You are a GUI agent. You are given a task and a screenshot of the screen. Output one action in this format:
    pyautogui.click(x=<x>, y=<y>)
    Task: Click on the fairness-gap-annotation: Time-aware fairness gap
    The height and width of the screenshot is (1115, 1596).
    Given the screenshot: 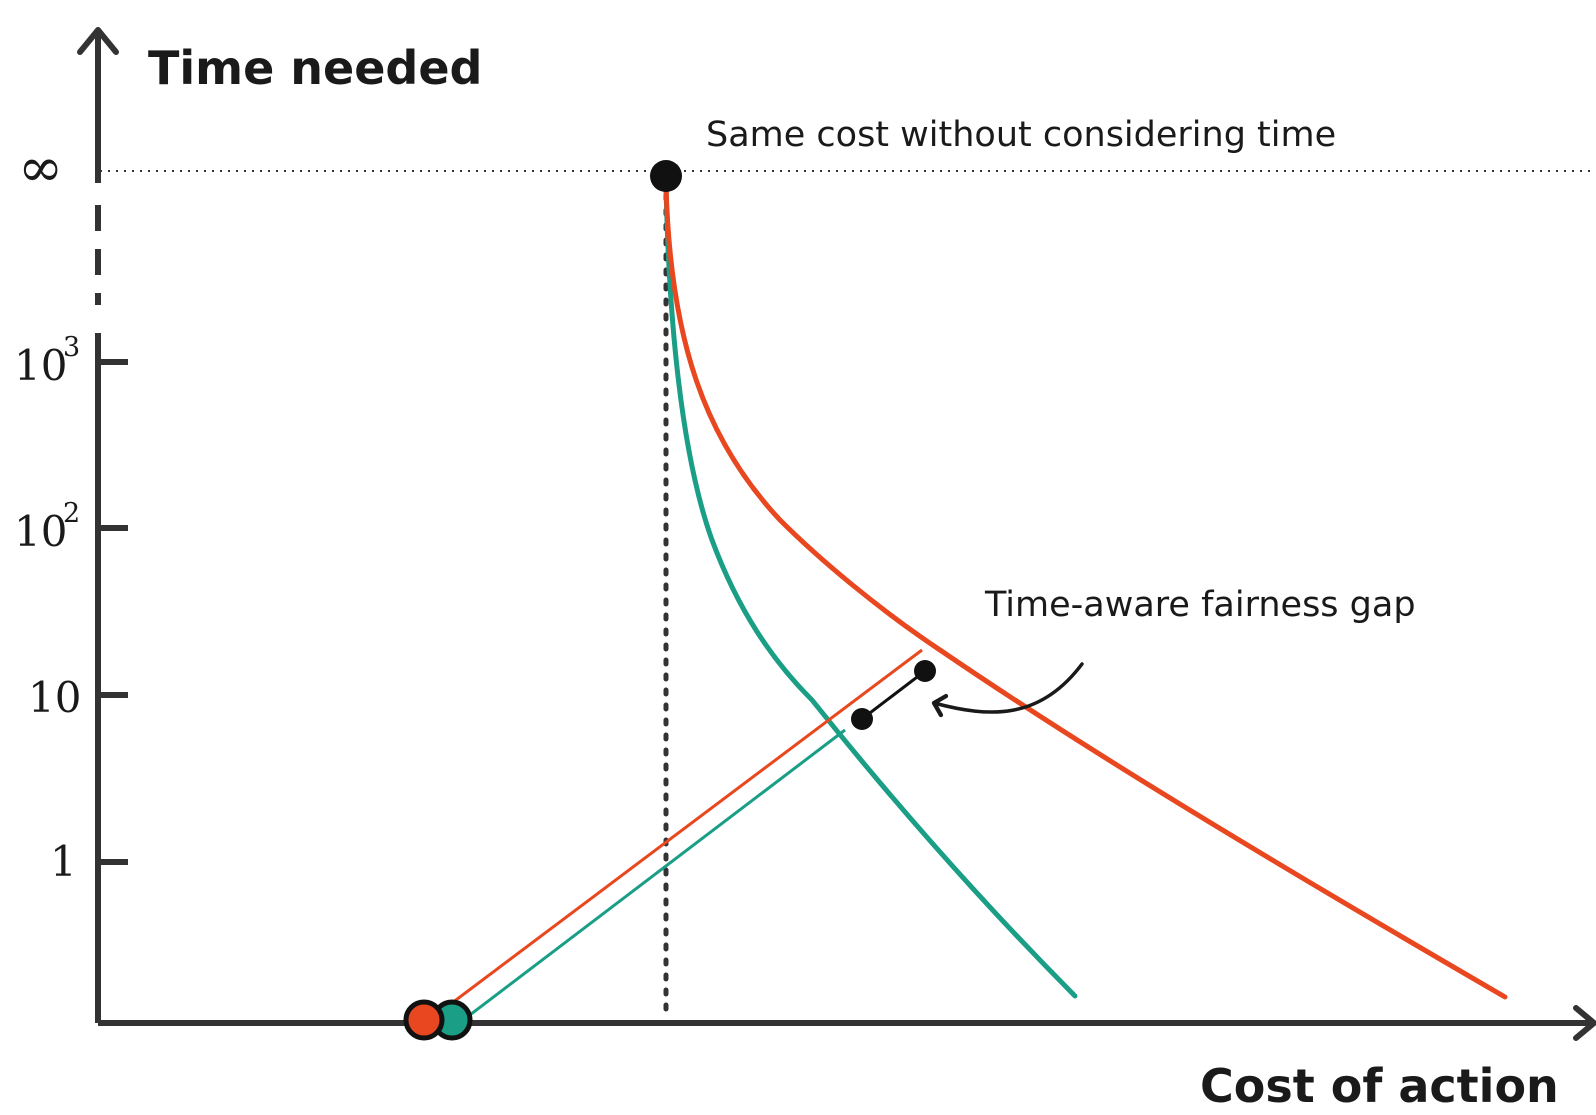 What is the action you would take?
    pyautogui.click(x=1200, y=605)
    